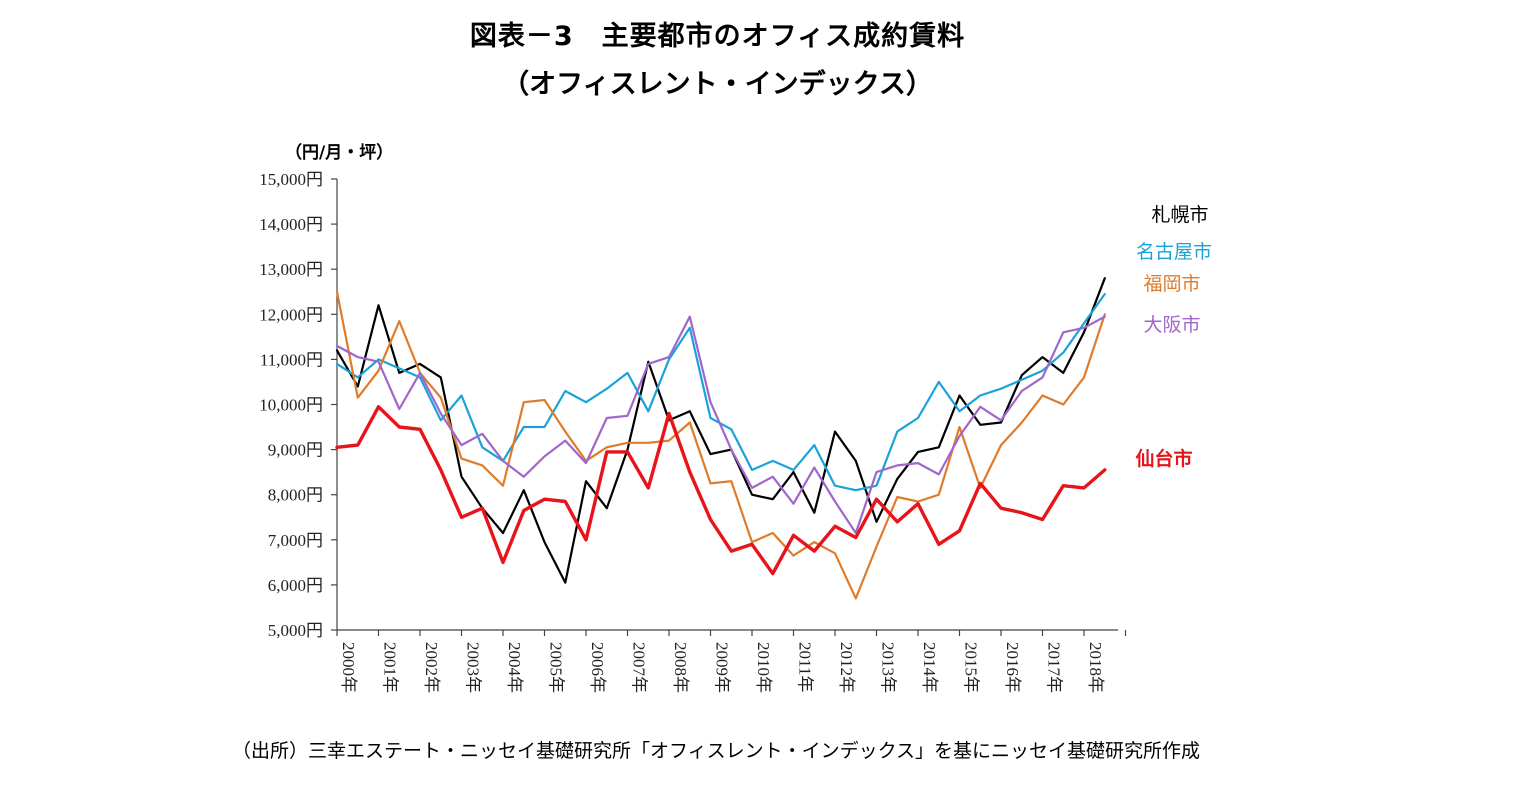 The image size is (1535, 786). Describe the element at coordinates (929, 667) in the screenshot. I see `x-tick-label: 2014年` at that location.